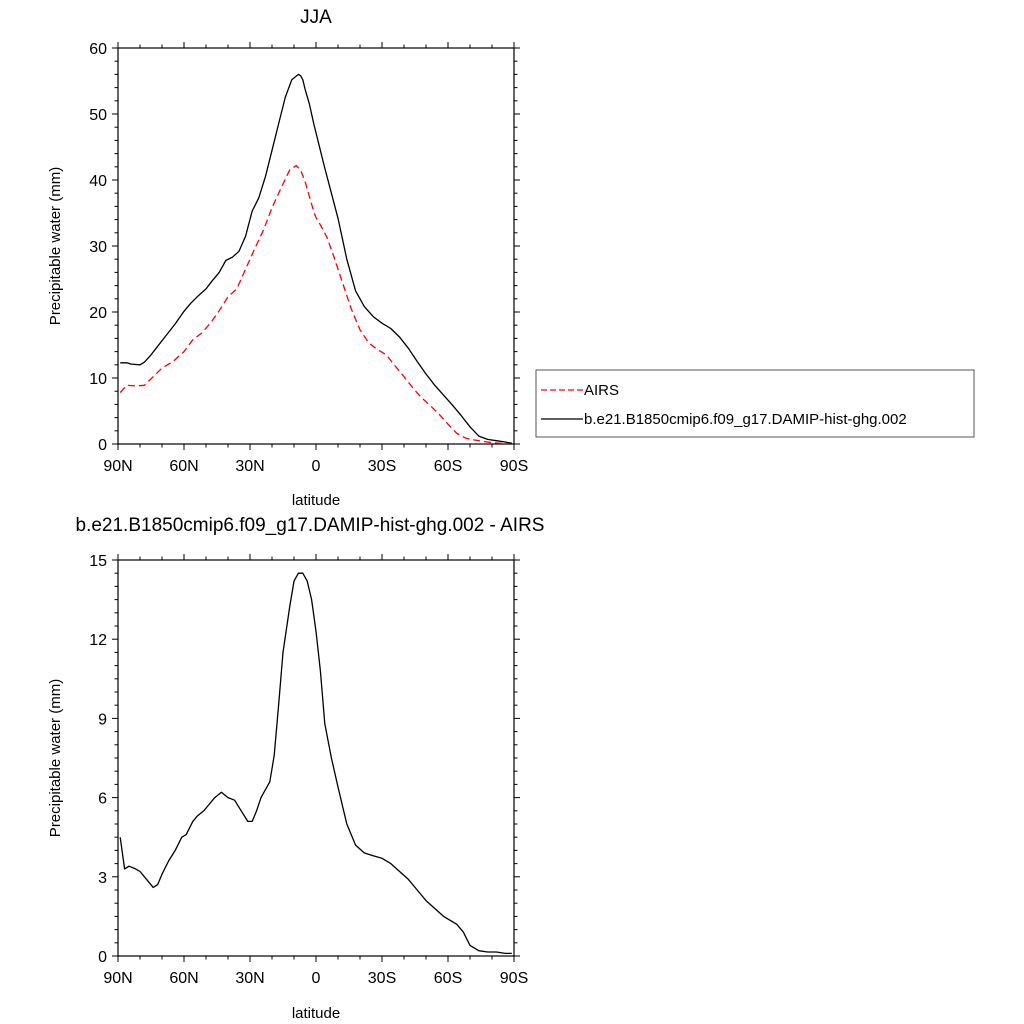  What do you see at coordinates (98, 49) in the screenshot?
I see `y-tick-label: 60` at bounding box center [98, 49].